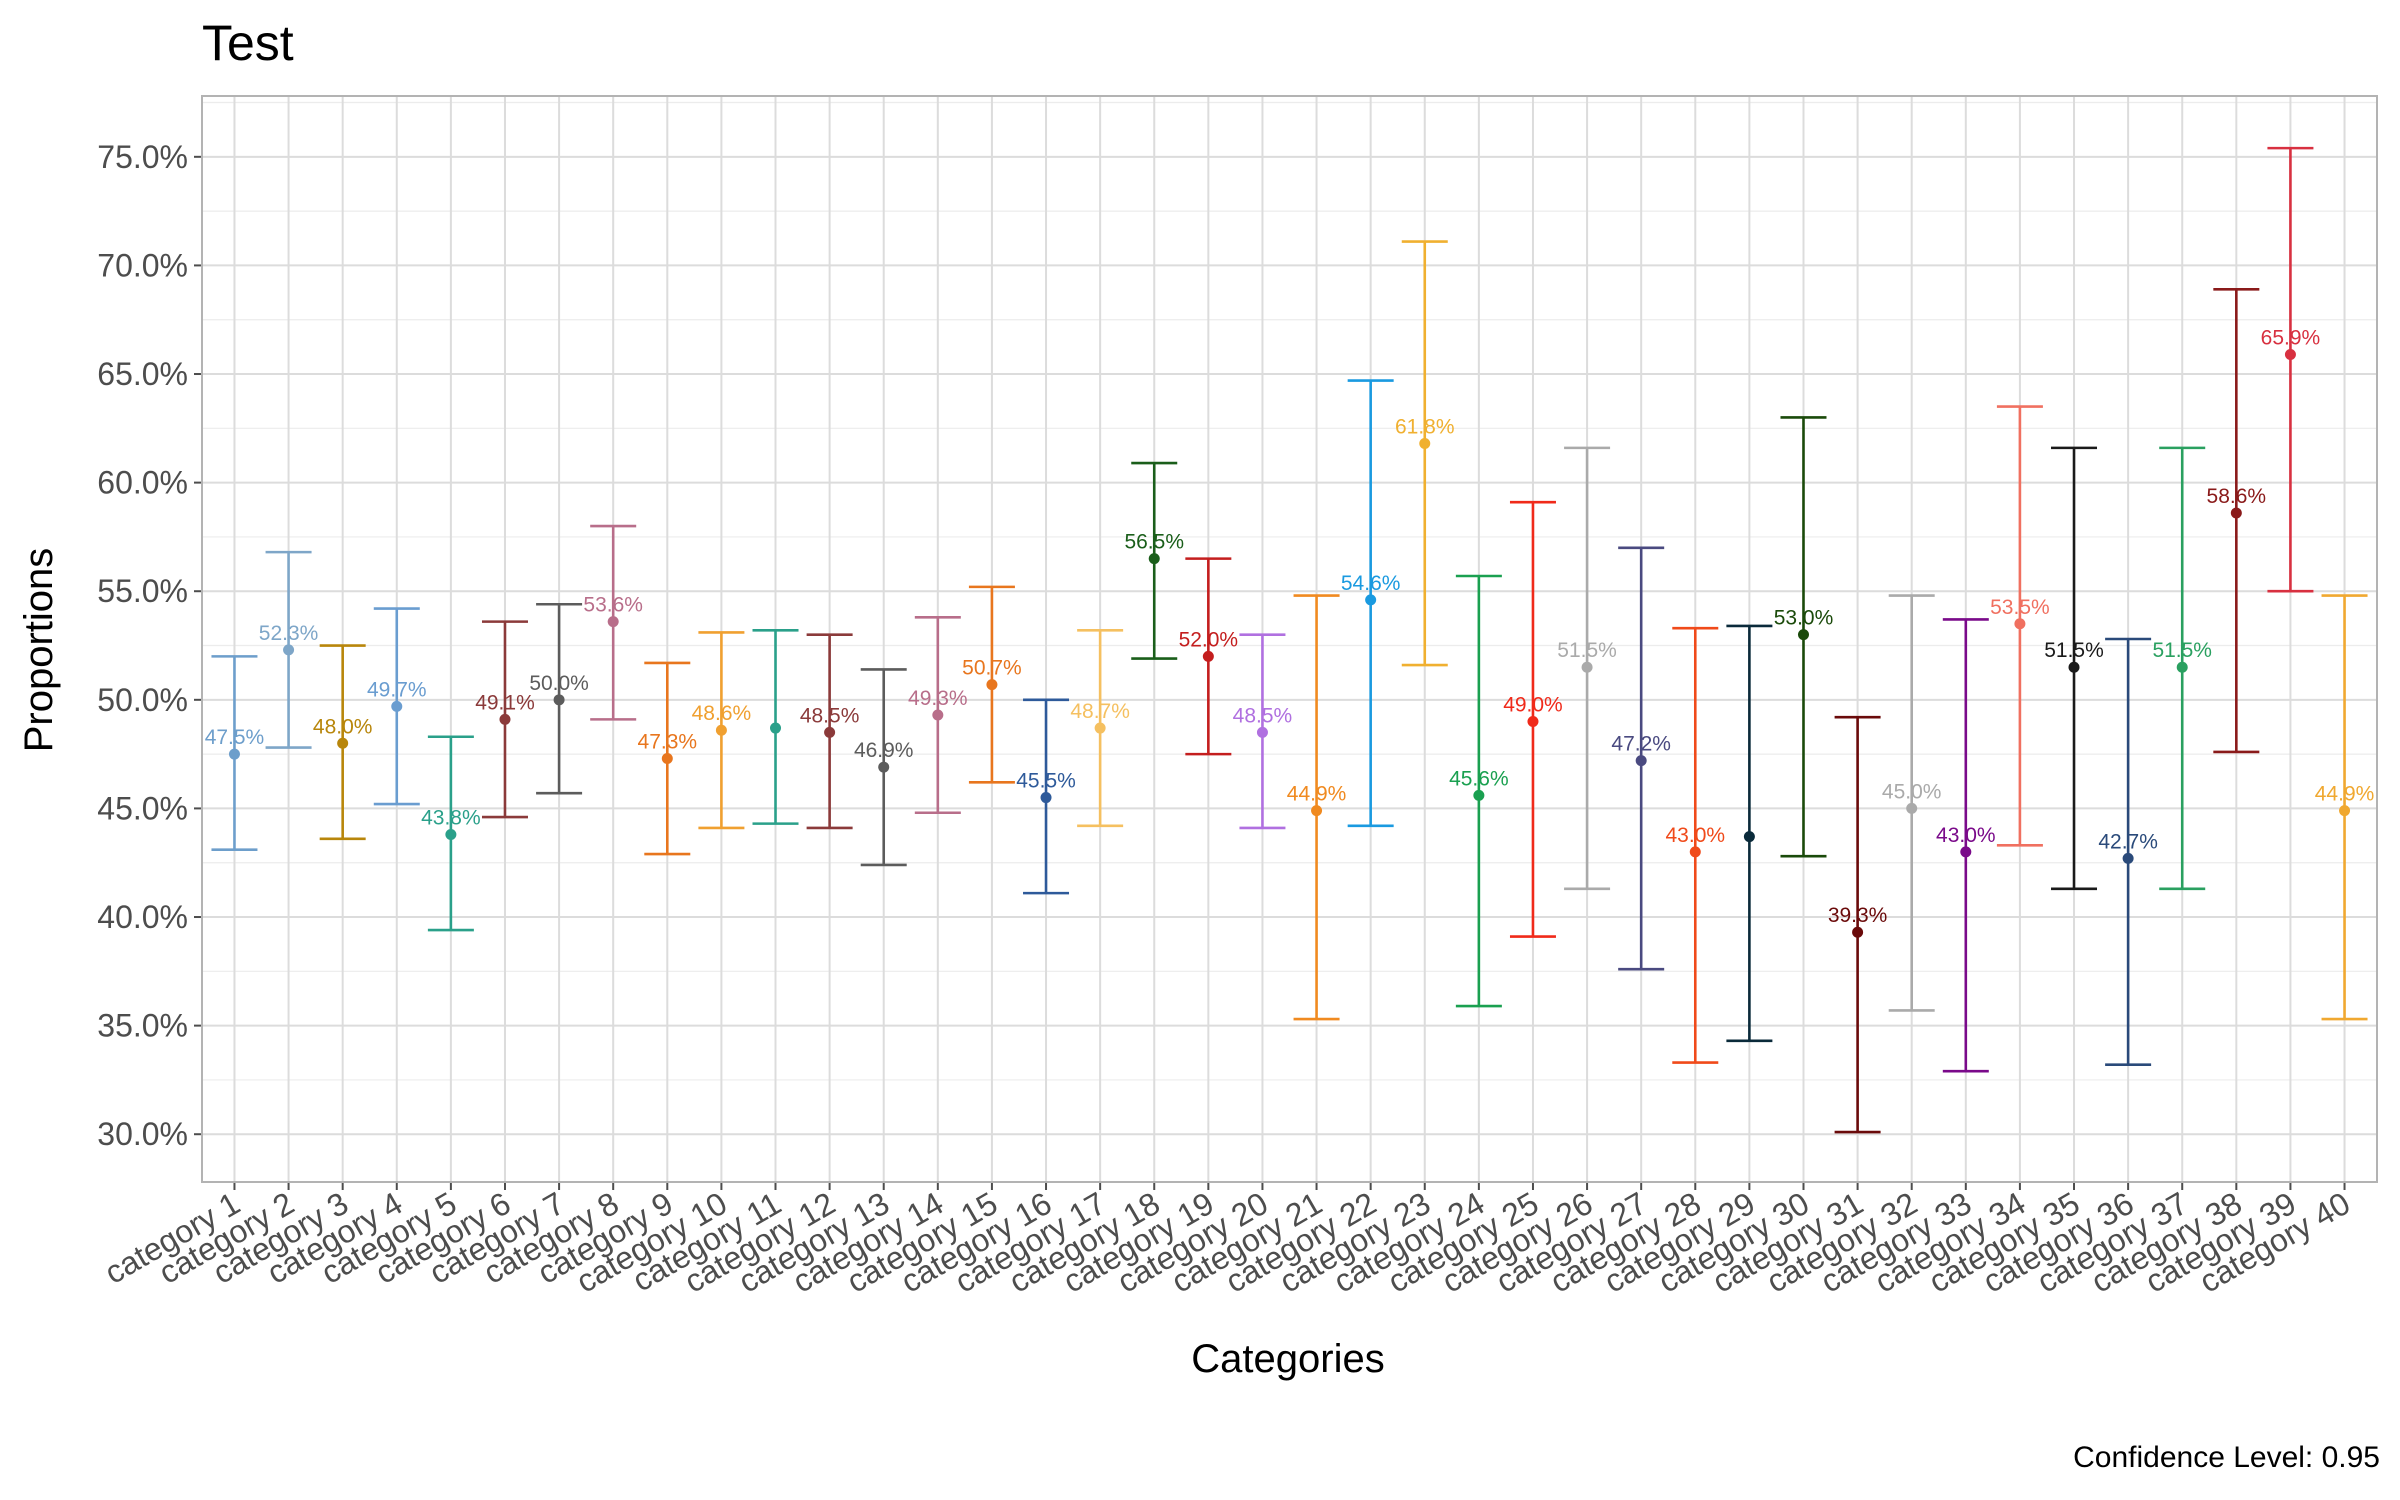  Describe the element at coordinates (2128, 841) in the screenshot. I see `data-label: 42.7%` at that location.